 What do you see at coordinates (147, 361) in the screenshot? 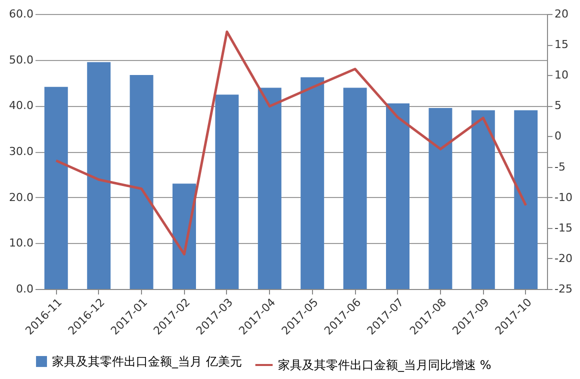
I see `legend-label: 家具及其零件出口金额_当月 亿美元` at bounding box center [147, 361].